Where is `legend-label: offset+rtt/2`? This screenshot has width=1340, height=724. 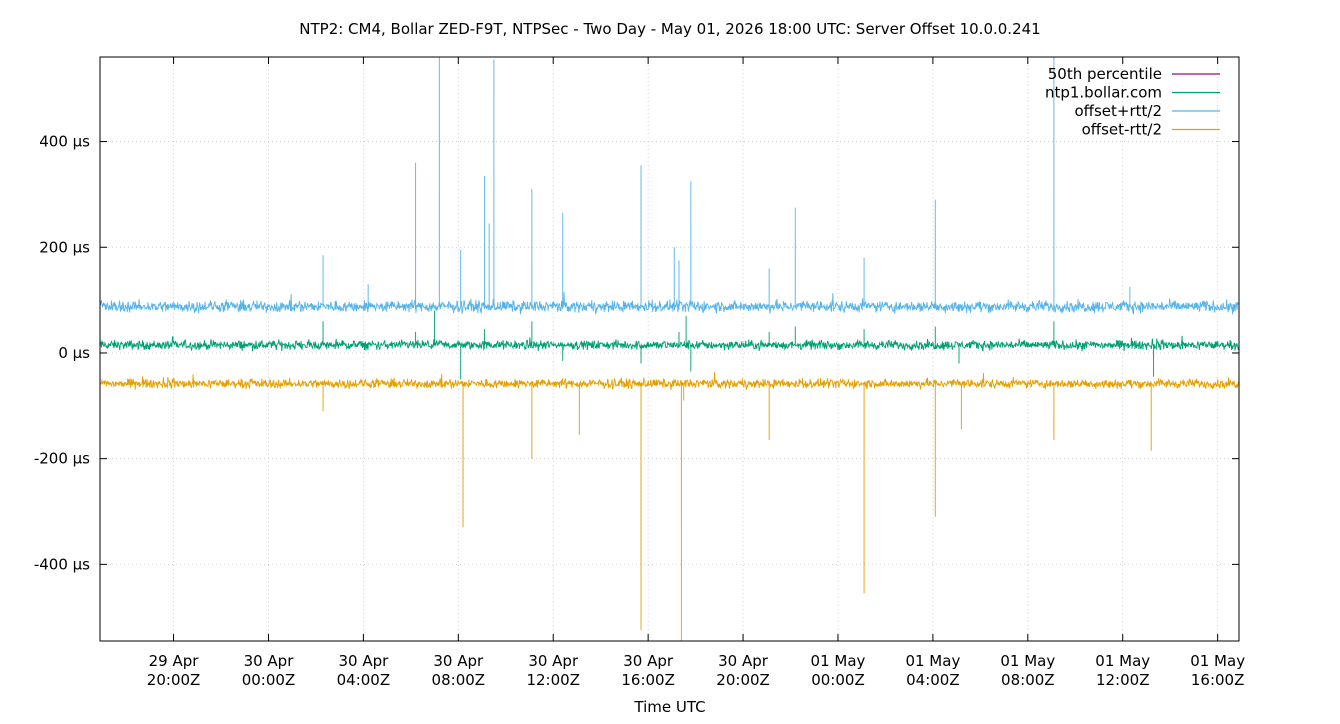
legend-label: offset+rtt/2 is located at coordinates (1118, 111).